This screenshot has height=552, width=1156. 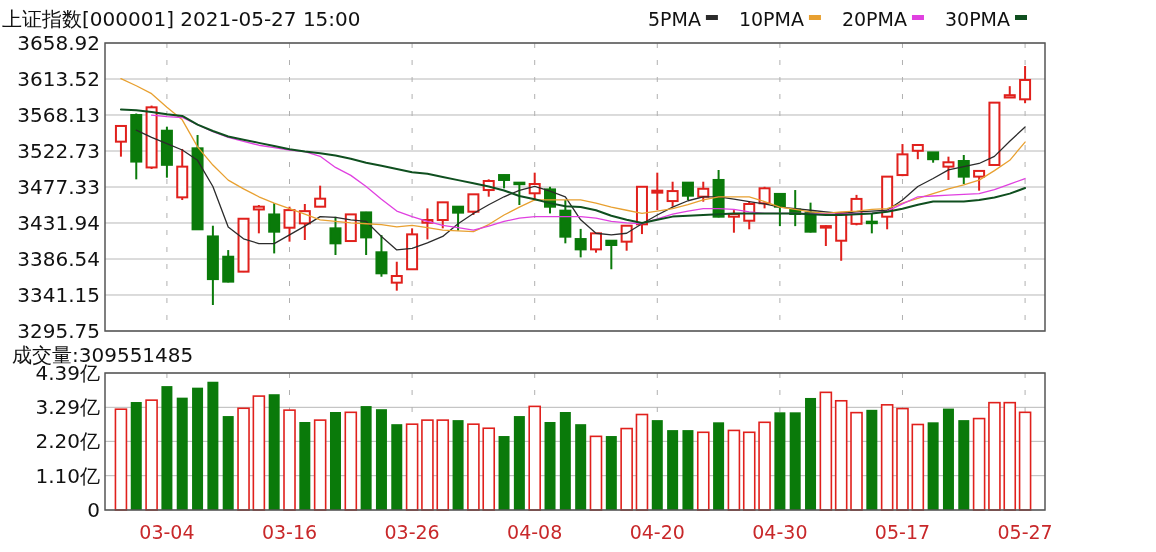 I want to click on x-tick-label: 05-27, so click(x=1025, y=532).